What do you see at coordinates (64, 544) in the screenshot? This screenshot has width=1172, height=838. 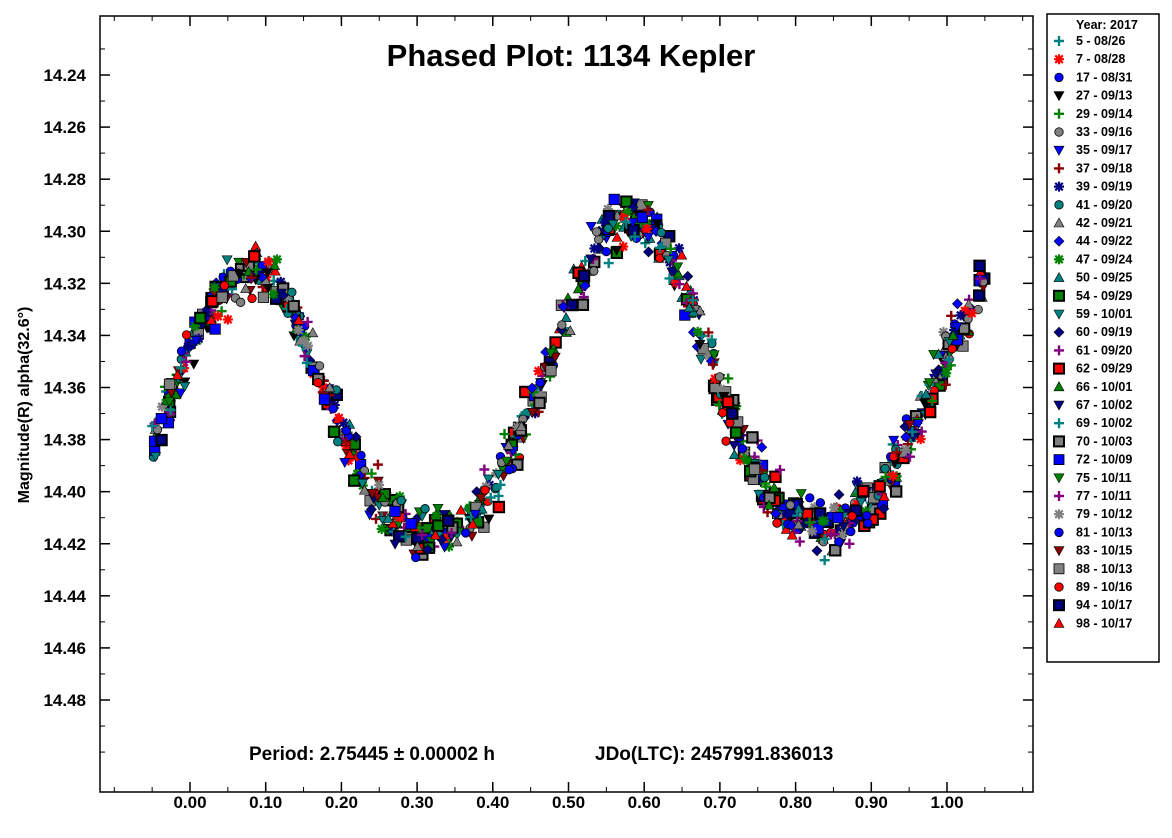 I see `y-tick-label: 14.42` at bounding box center [64, 544].